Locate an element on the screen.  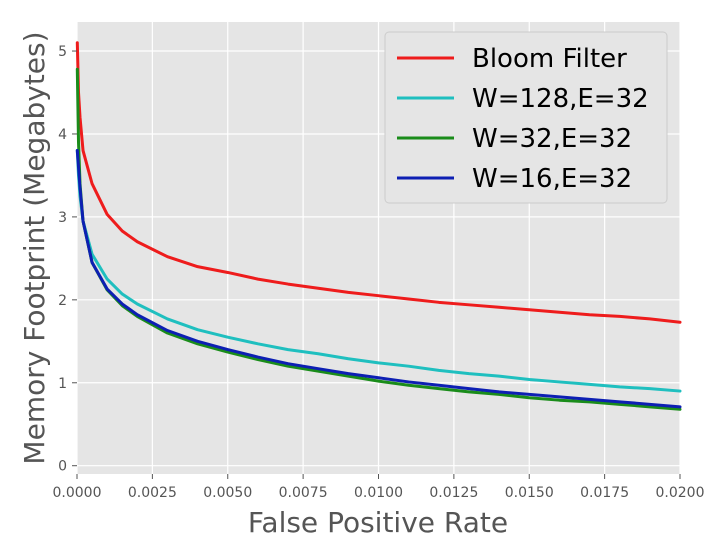
legend-box is located at coordinates (526, 117).